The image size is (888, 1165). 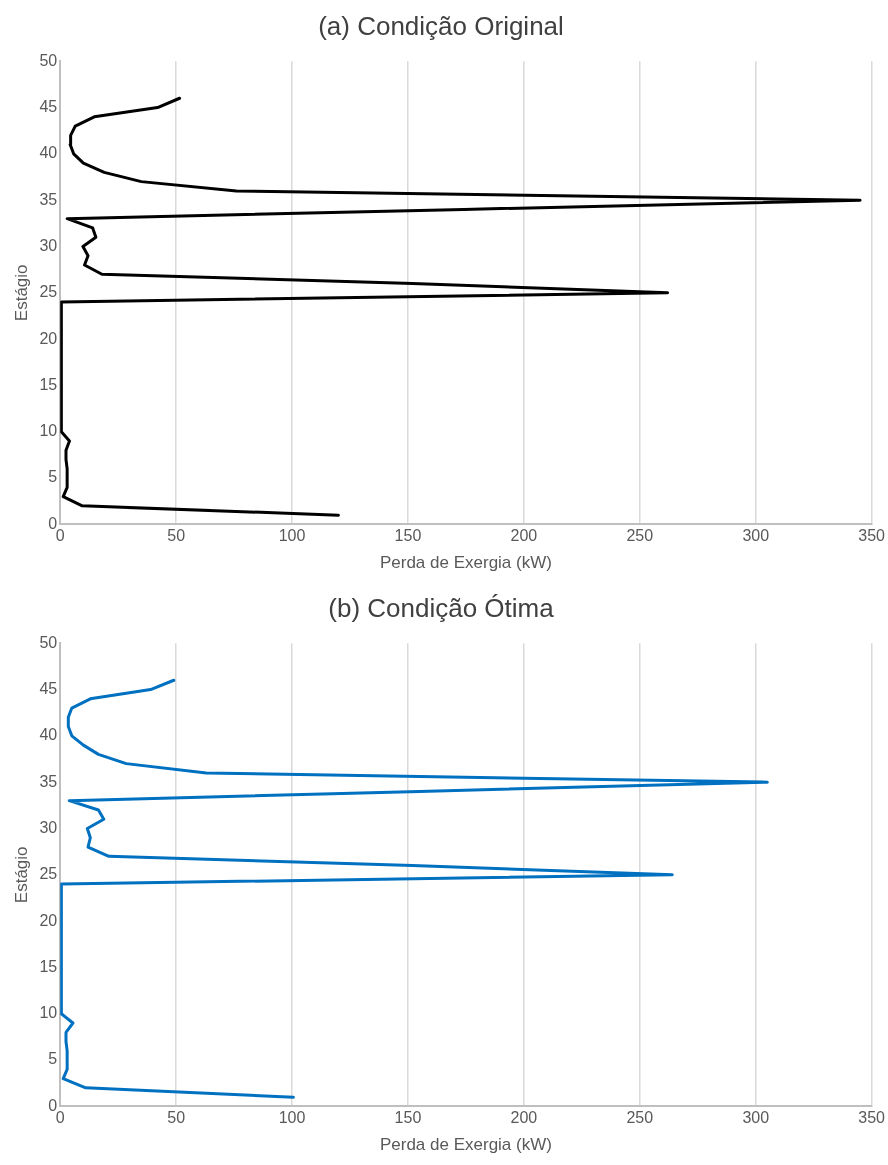 What do you see at coordinates (441, 25) in the screenshot?
I see `chart-title: (a) Condição Original` at bounding box center [441, 25].